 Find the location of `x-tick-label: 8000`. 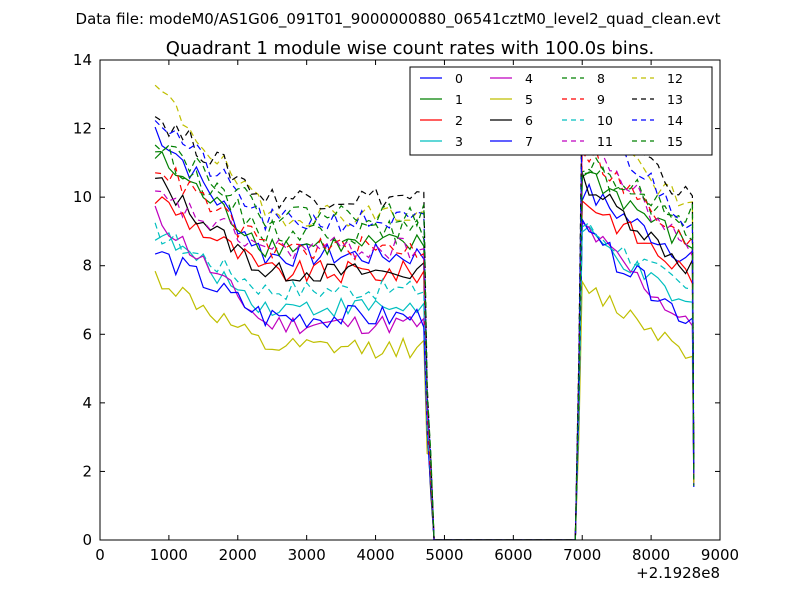

x-tick-label: 8000 is located at coordinates (651, 555).